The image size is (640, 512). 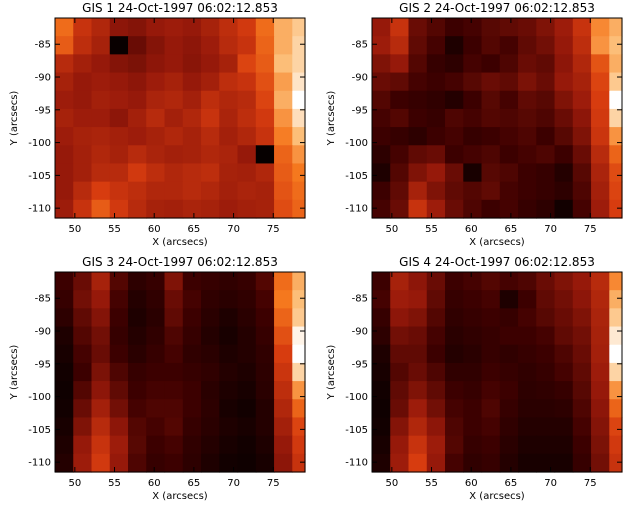 I want to click on x-tick-label: 75, so click(x=273, y=229).